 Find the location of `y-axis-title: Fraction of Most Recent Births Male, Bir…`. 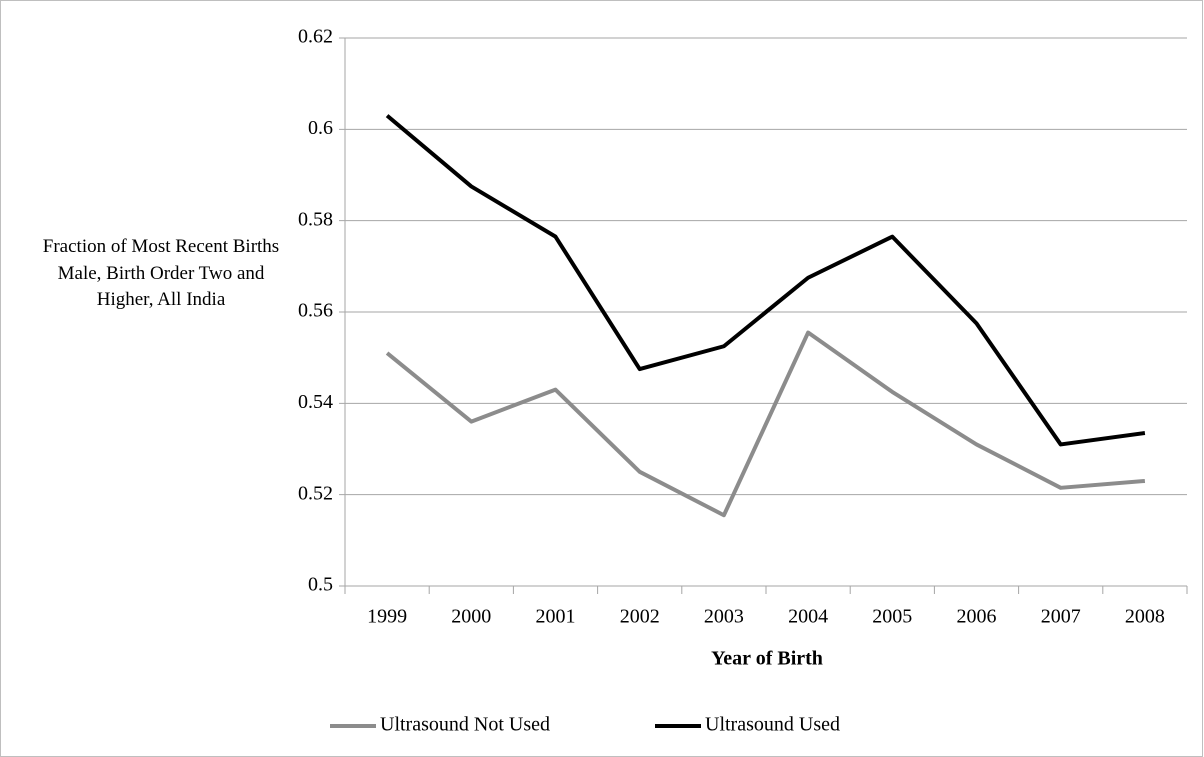

y-axis-title: Fraction of Most Recent Births Male, Bir… is located at coordinates (161, 273).